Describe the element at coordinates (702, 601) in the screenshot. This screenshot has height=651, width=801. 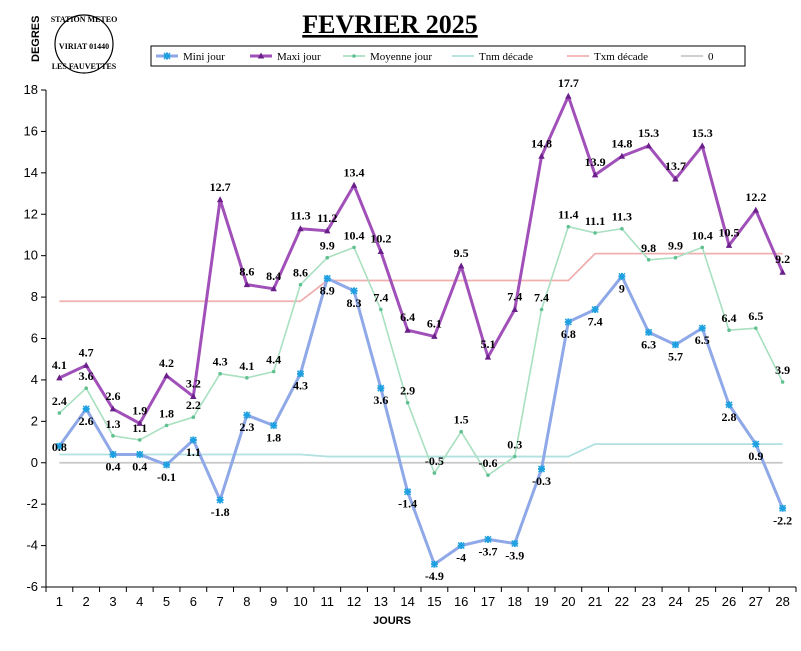
I see `x-tick-label: 25` at that location.